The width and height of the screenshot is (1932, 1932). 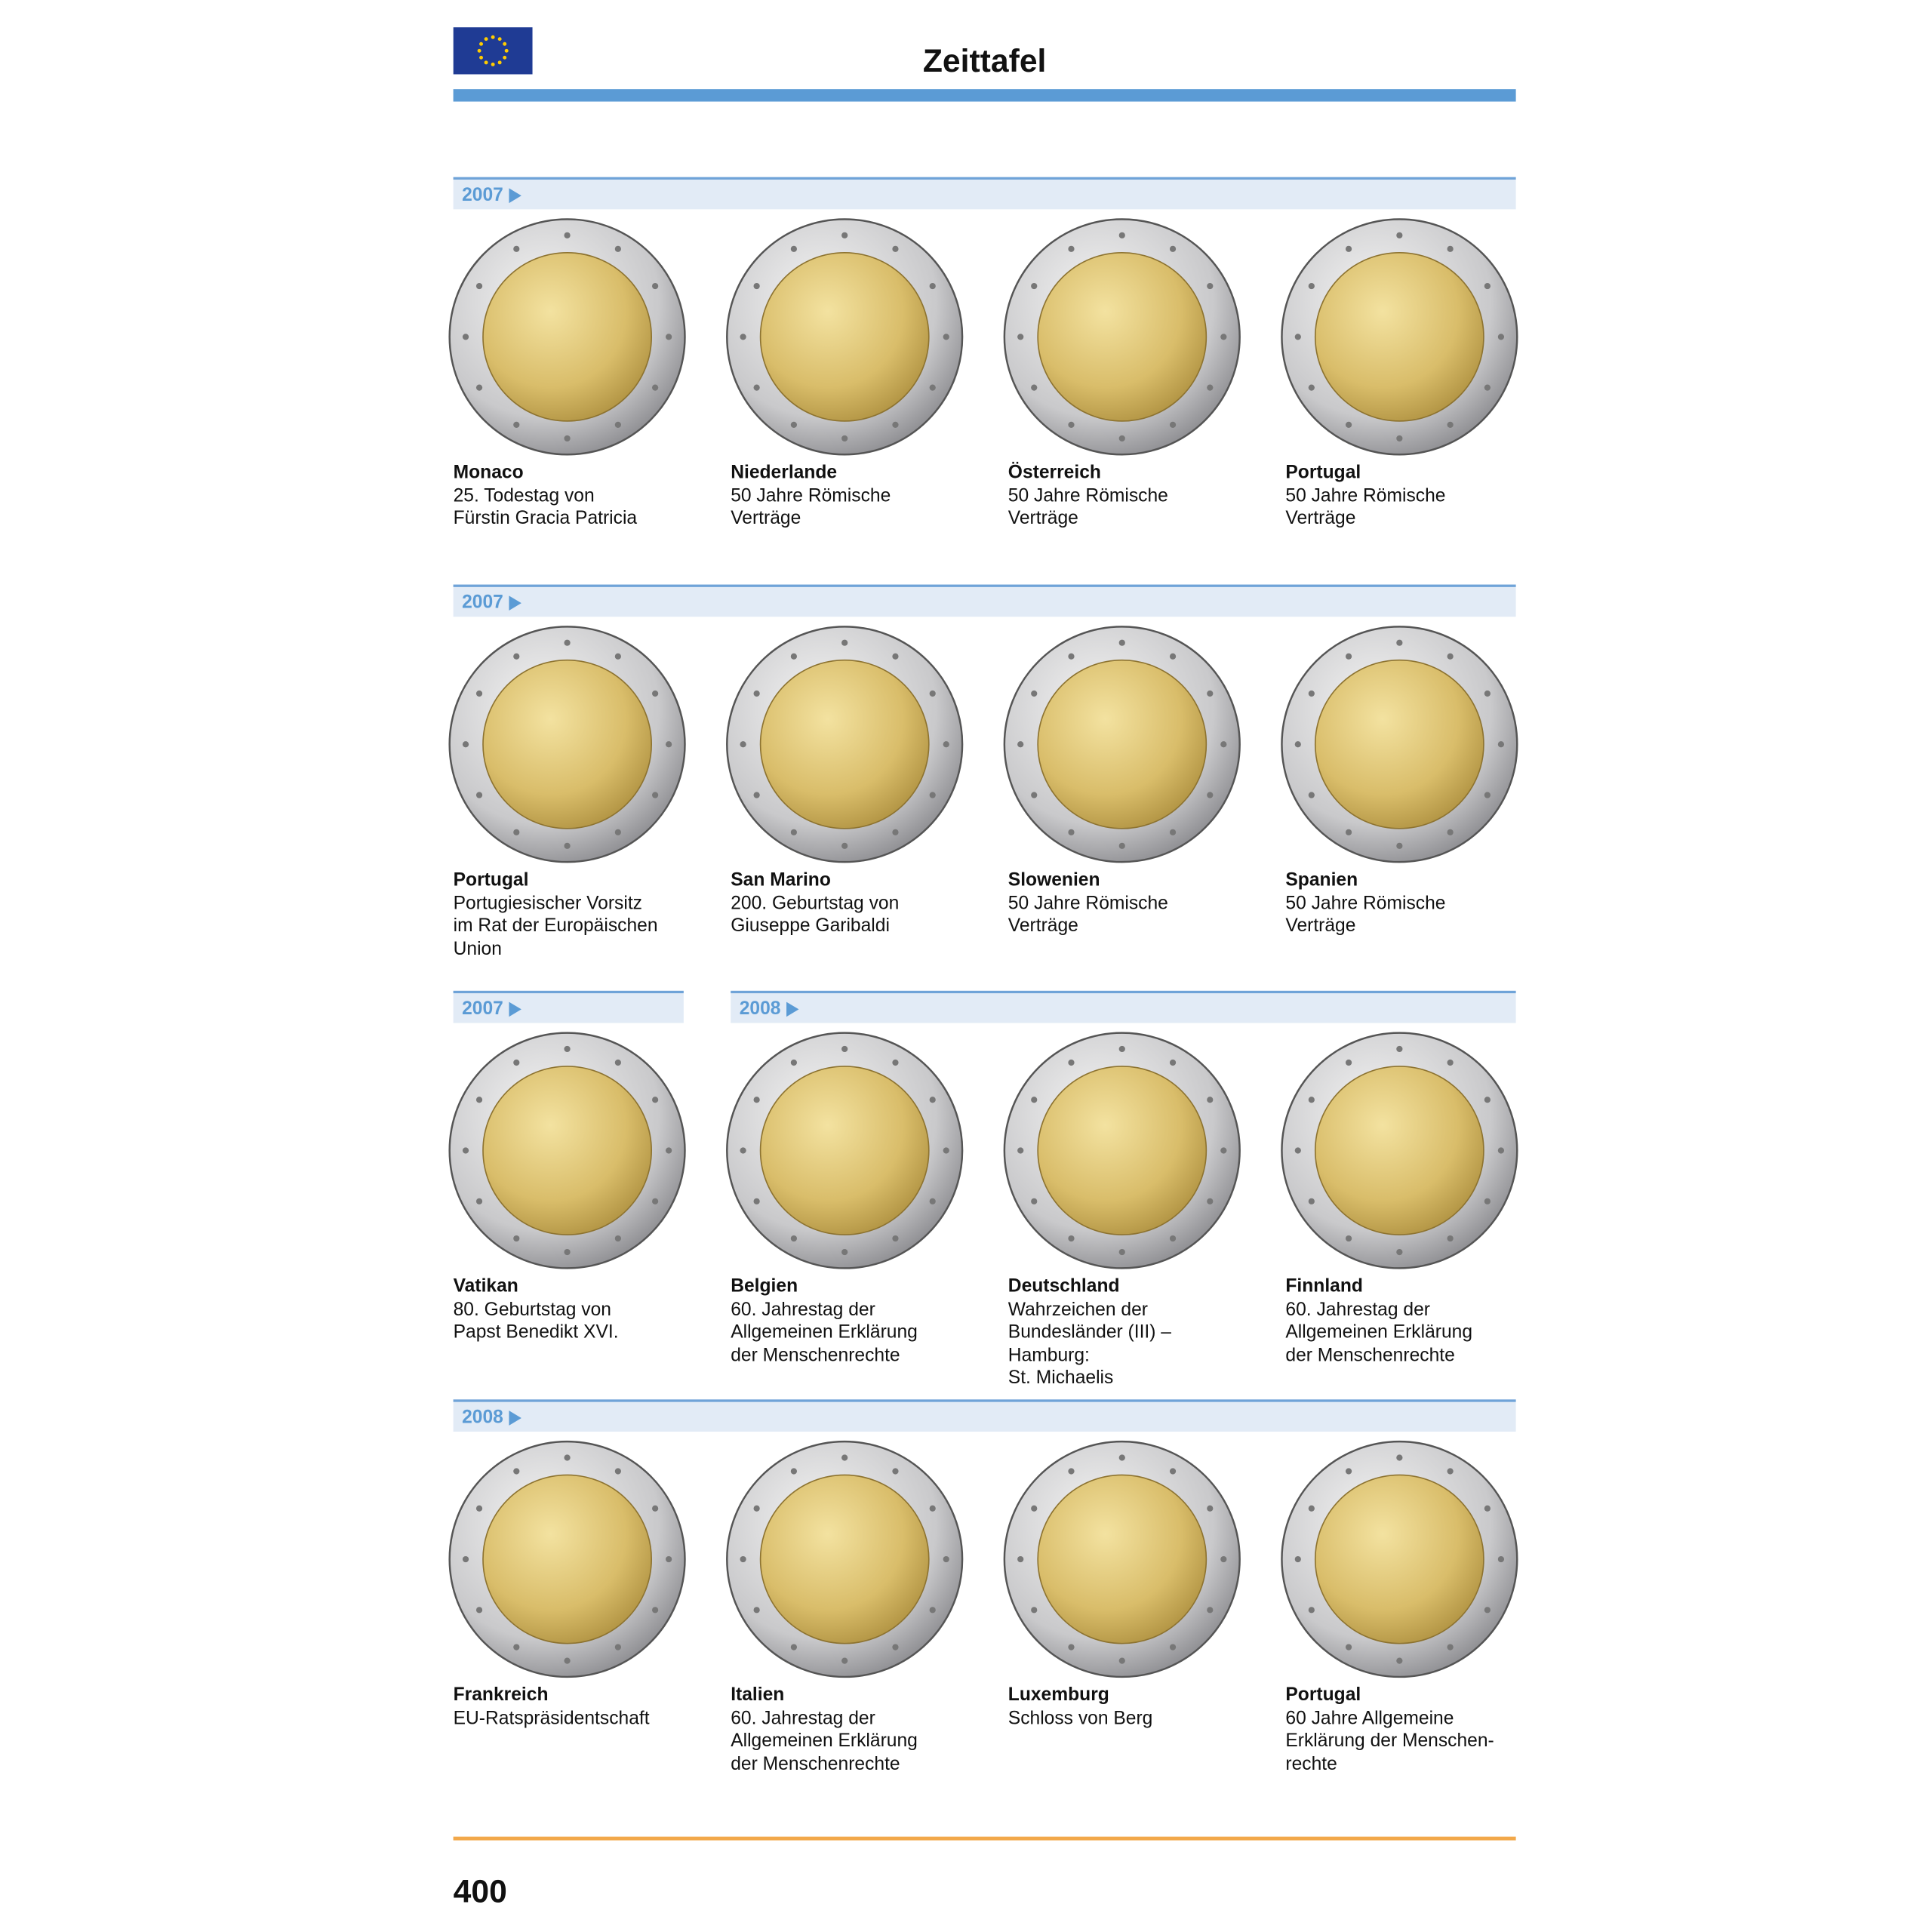 I want to click on country-name: Belgien, so click(x=764, y=1286).